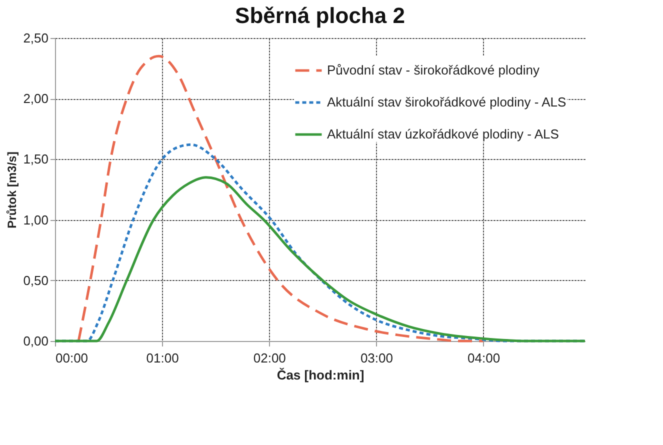 The height and width of the screenshot is (445, 663). What do you see at coordinates (72, 358) in the screenshot?
I see `x-tick-label: 00:00` at bounding box center [72, 358].